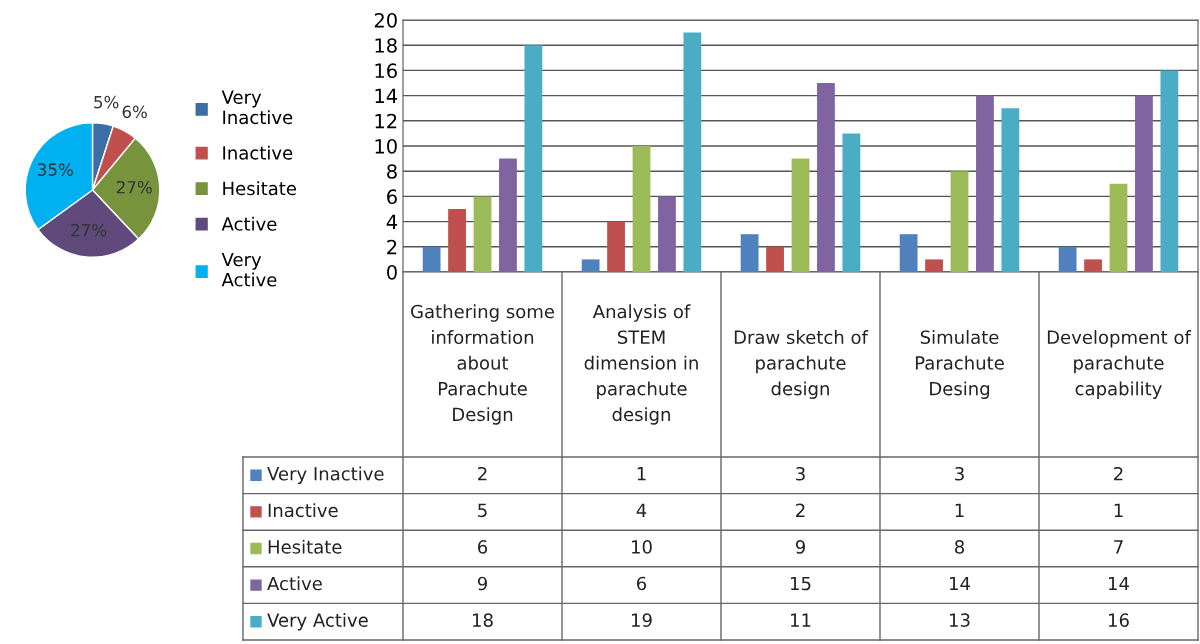 This screenshot has height=644, width=1200. What do you see at coordinates (960, 620) in the screenshot?
I see `data-label: 13` at bounding box center [960, 620].